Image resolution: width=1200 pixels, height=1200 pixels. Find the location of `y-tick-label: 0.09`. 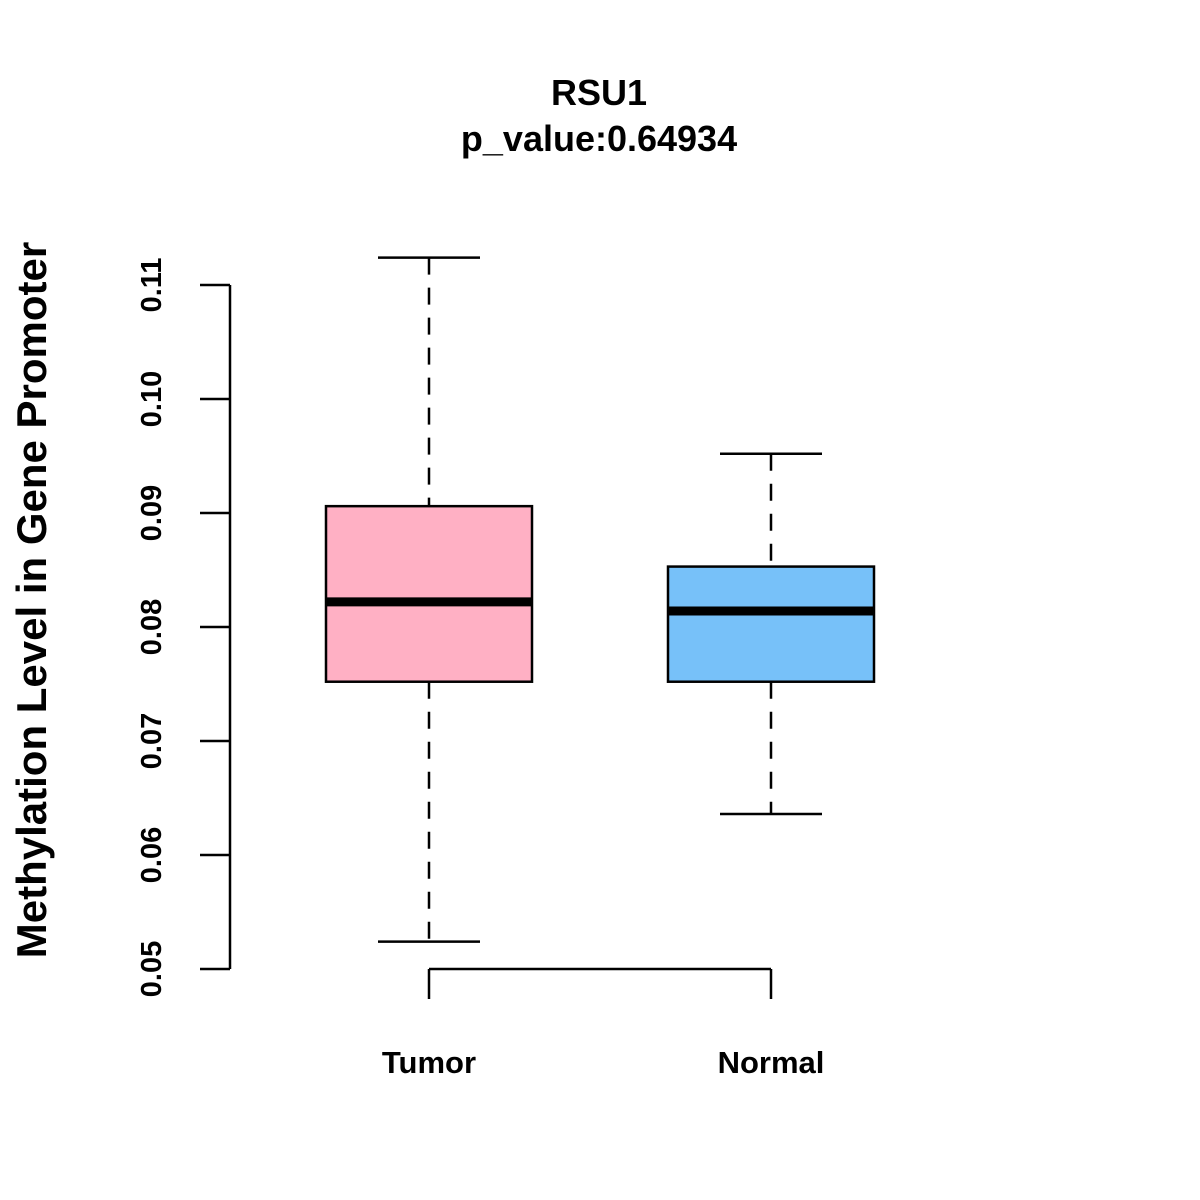

y-tick-label: 0.09 is located at coordinates (152, 513).